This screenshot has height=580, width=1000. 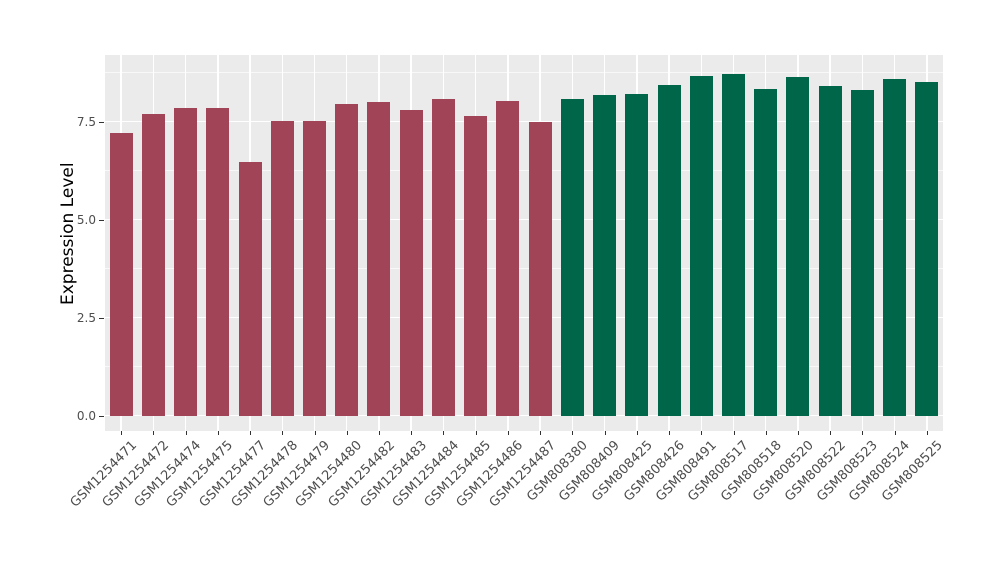 What do you see at coordinates (86, 317) in the screenshot?
I see `y-tick-label: 2.5` at bounding box center [86, 317].